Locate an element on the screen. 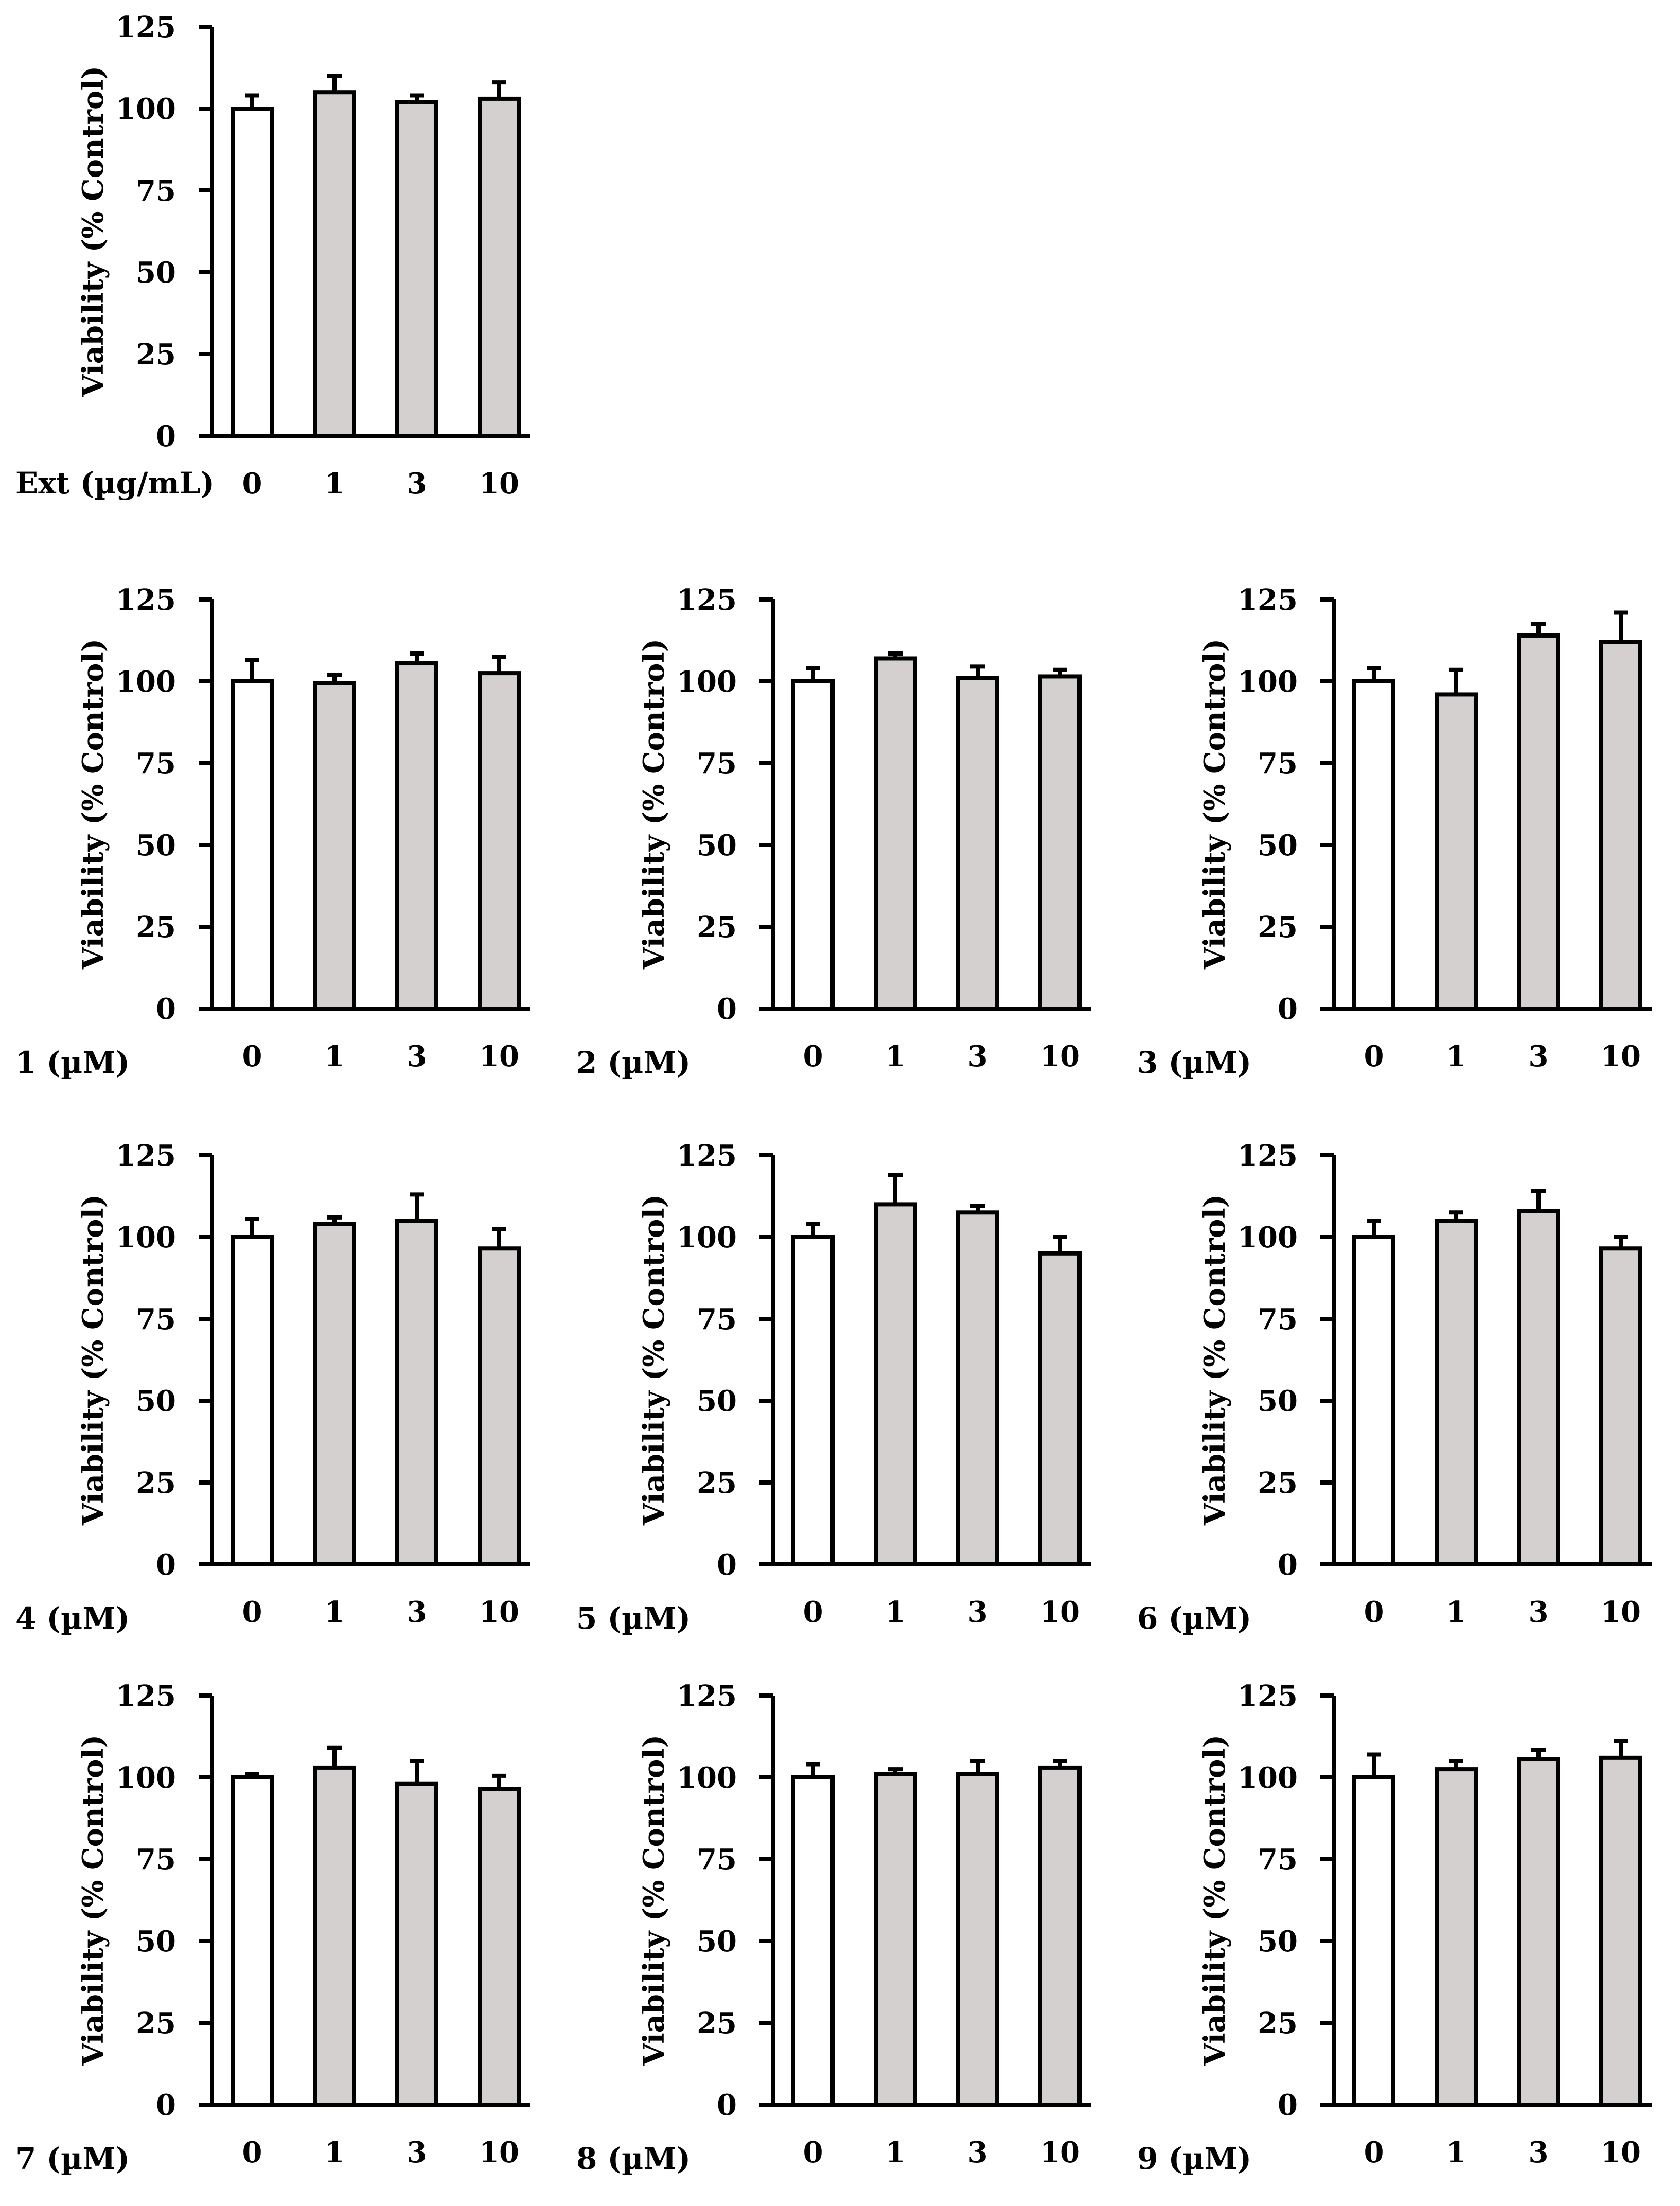 Image resolution: width=1680 pixels, height=2206 pixels. x-axis-label: 1 (µM) is located at coordinates (72, 1062).